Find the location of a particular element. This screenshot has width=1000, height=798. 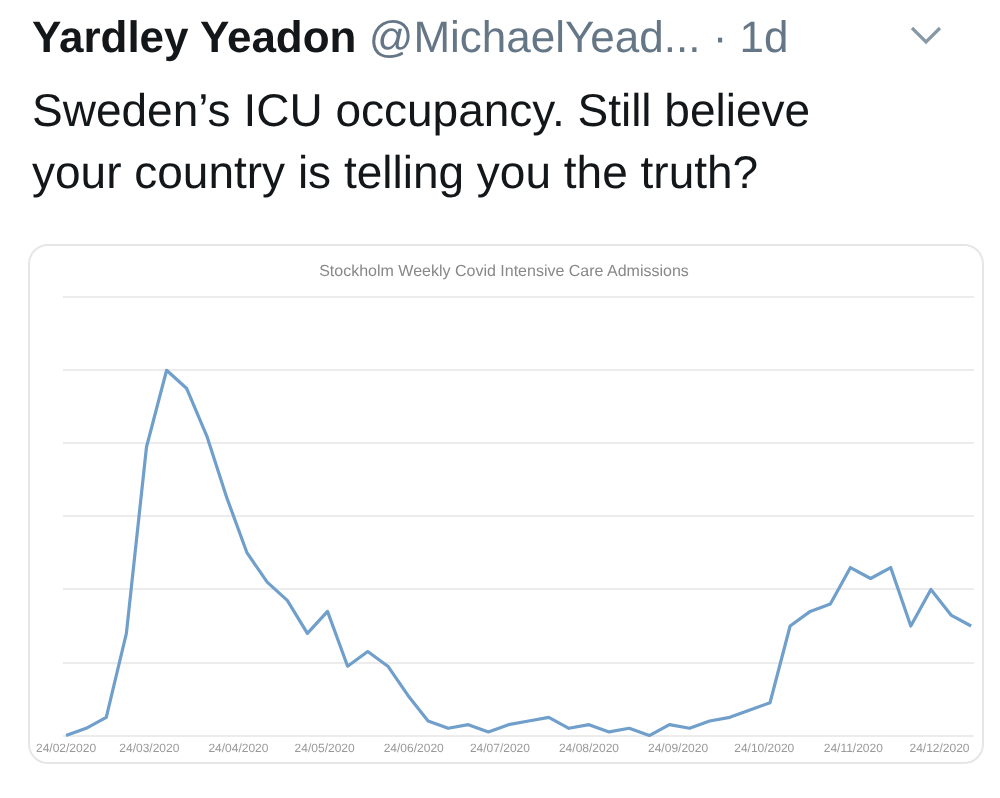

text: Yardley Yeadon is located at coordinates (194, 37).